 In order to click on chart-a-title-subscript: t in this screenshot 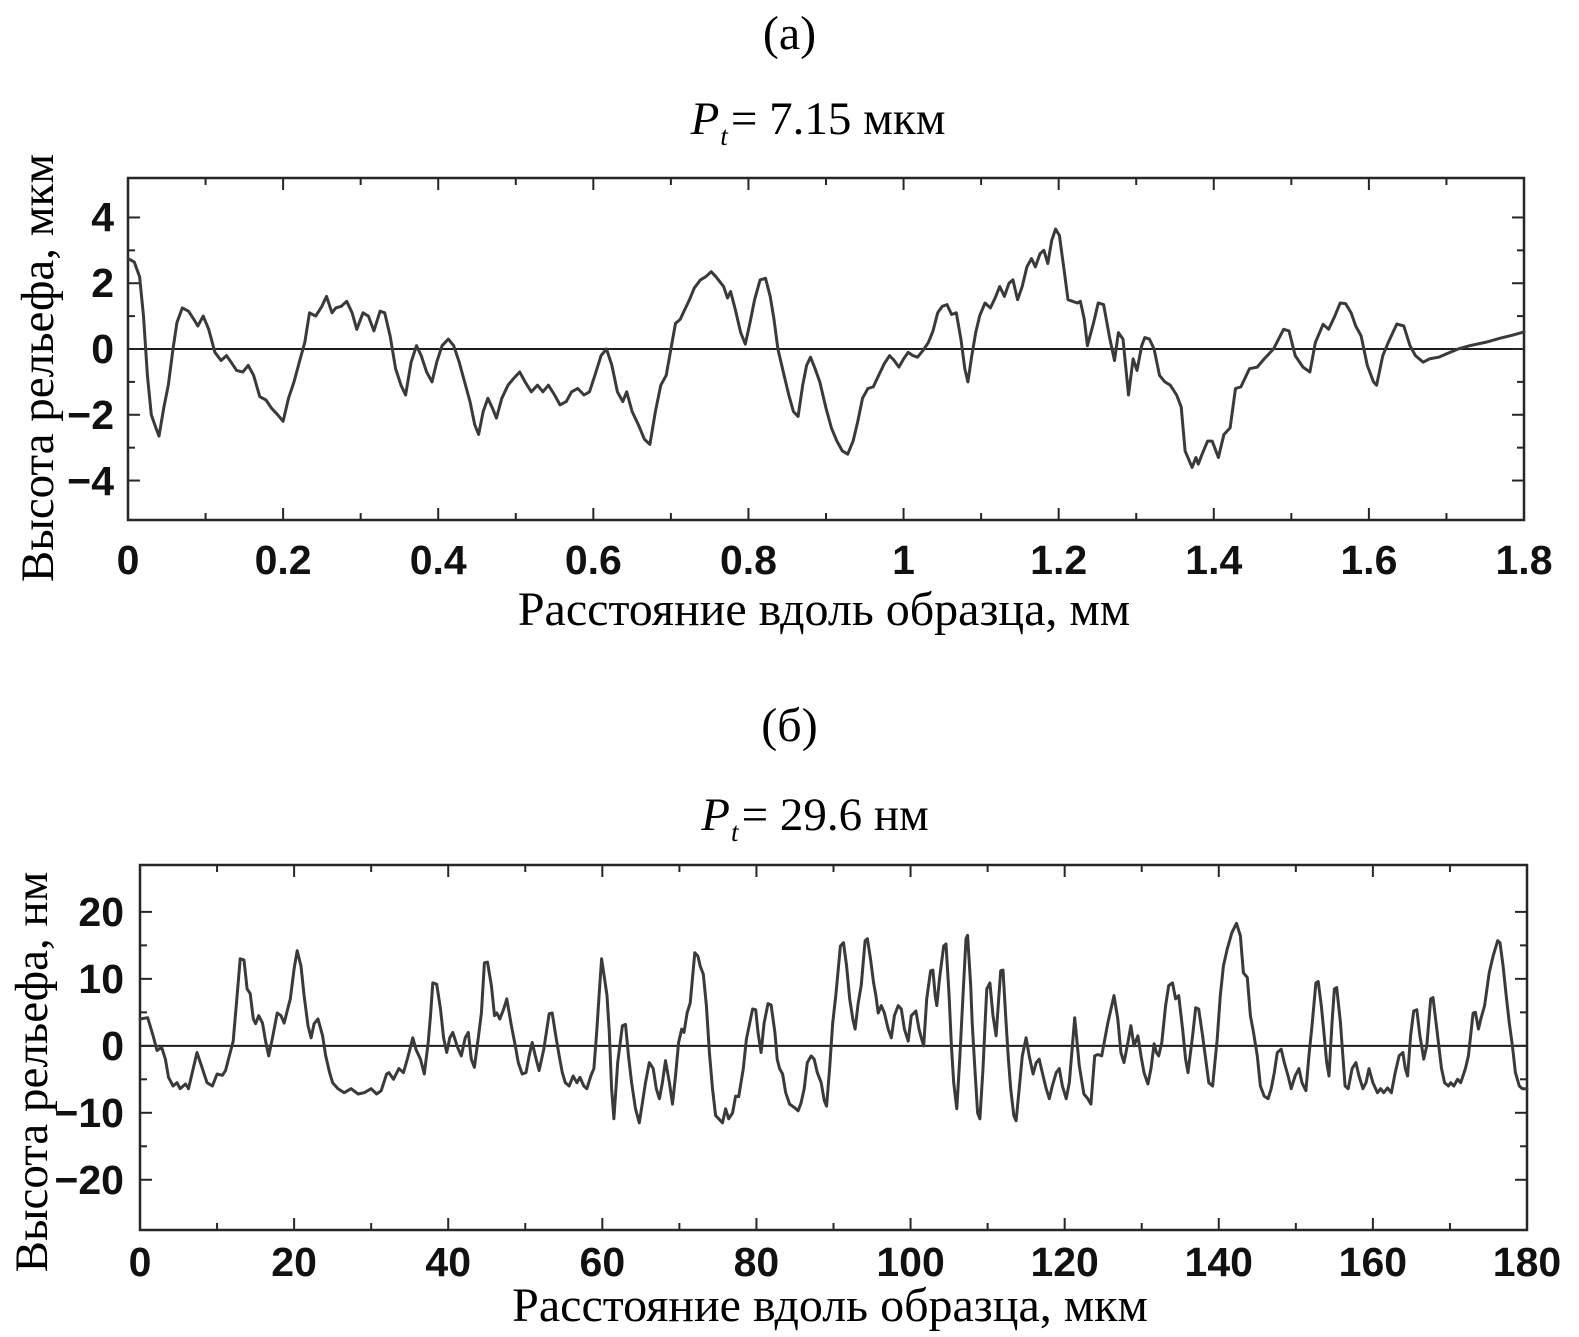, I will do `click(724, 136)`.